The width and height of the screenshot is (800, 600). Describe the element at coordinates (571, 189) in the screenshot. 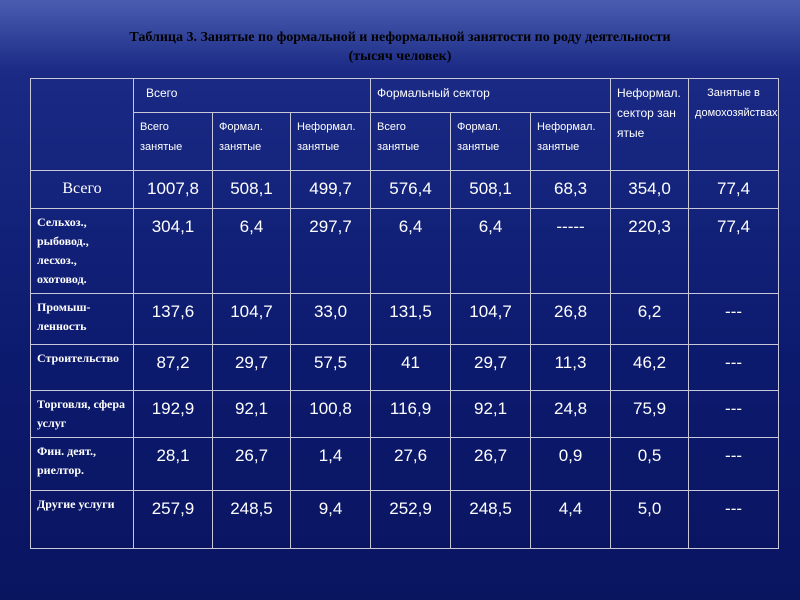

I see `table-cell: 68,3` at that location.